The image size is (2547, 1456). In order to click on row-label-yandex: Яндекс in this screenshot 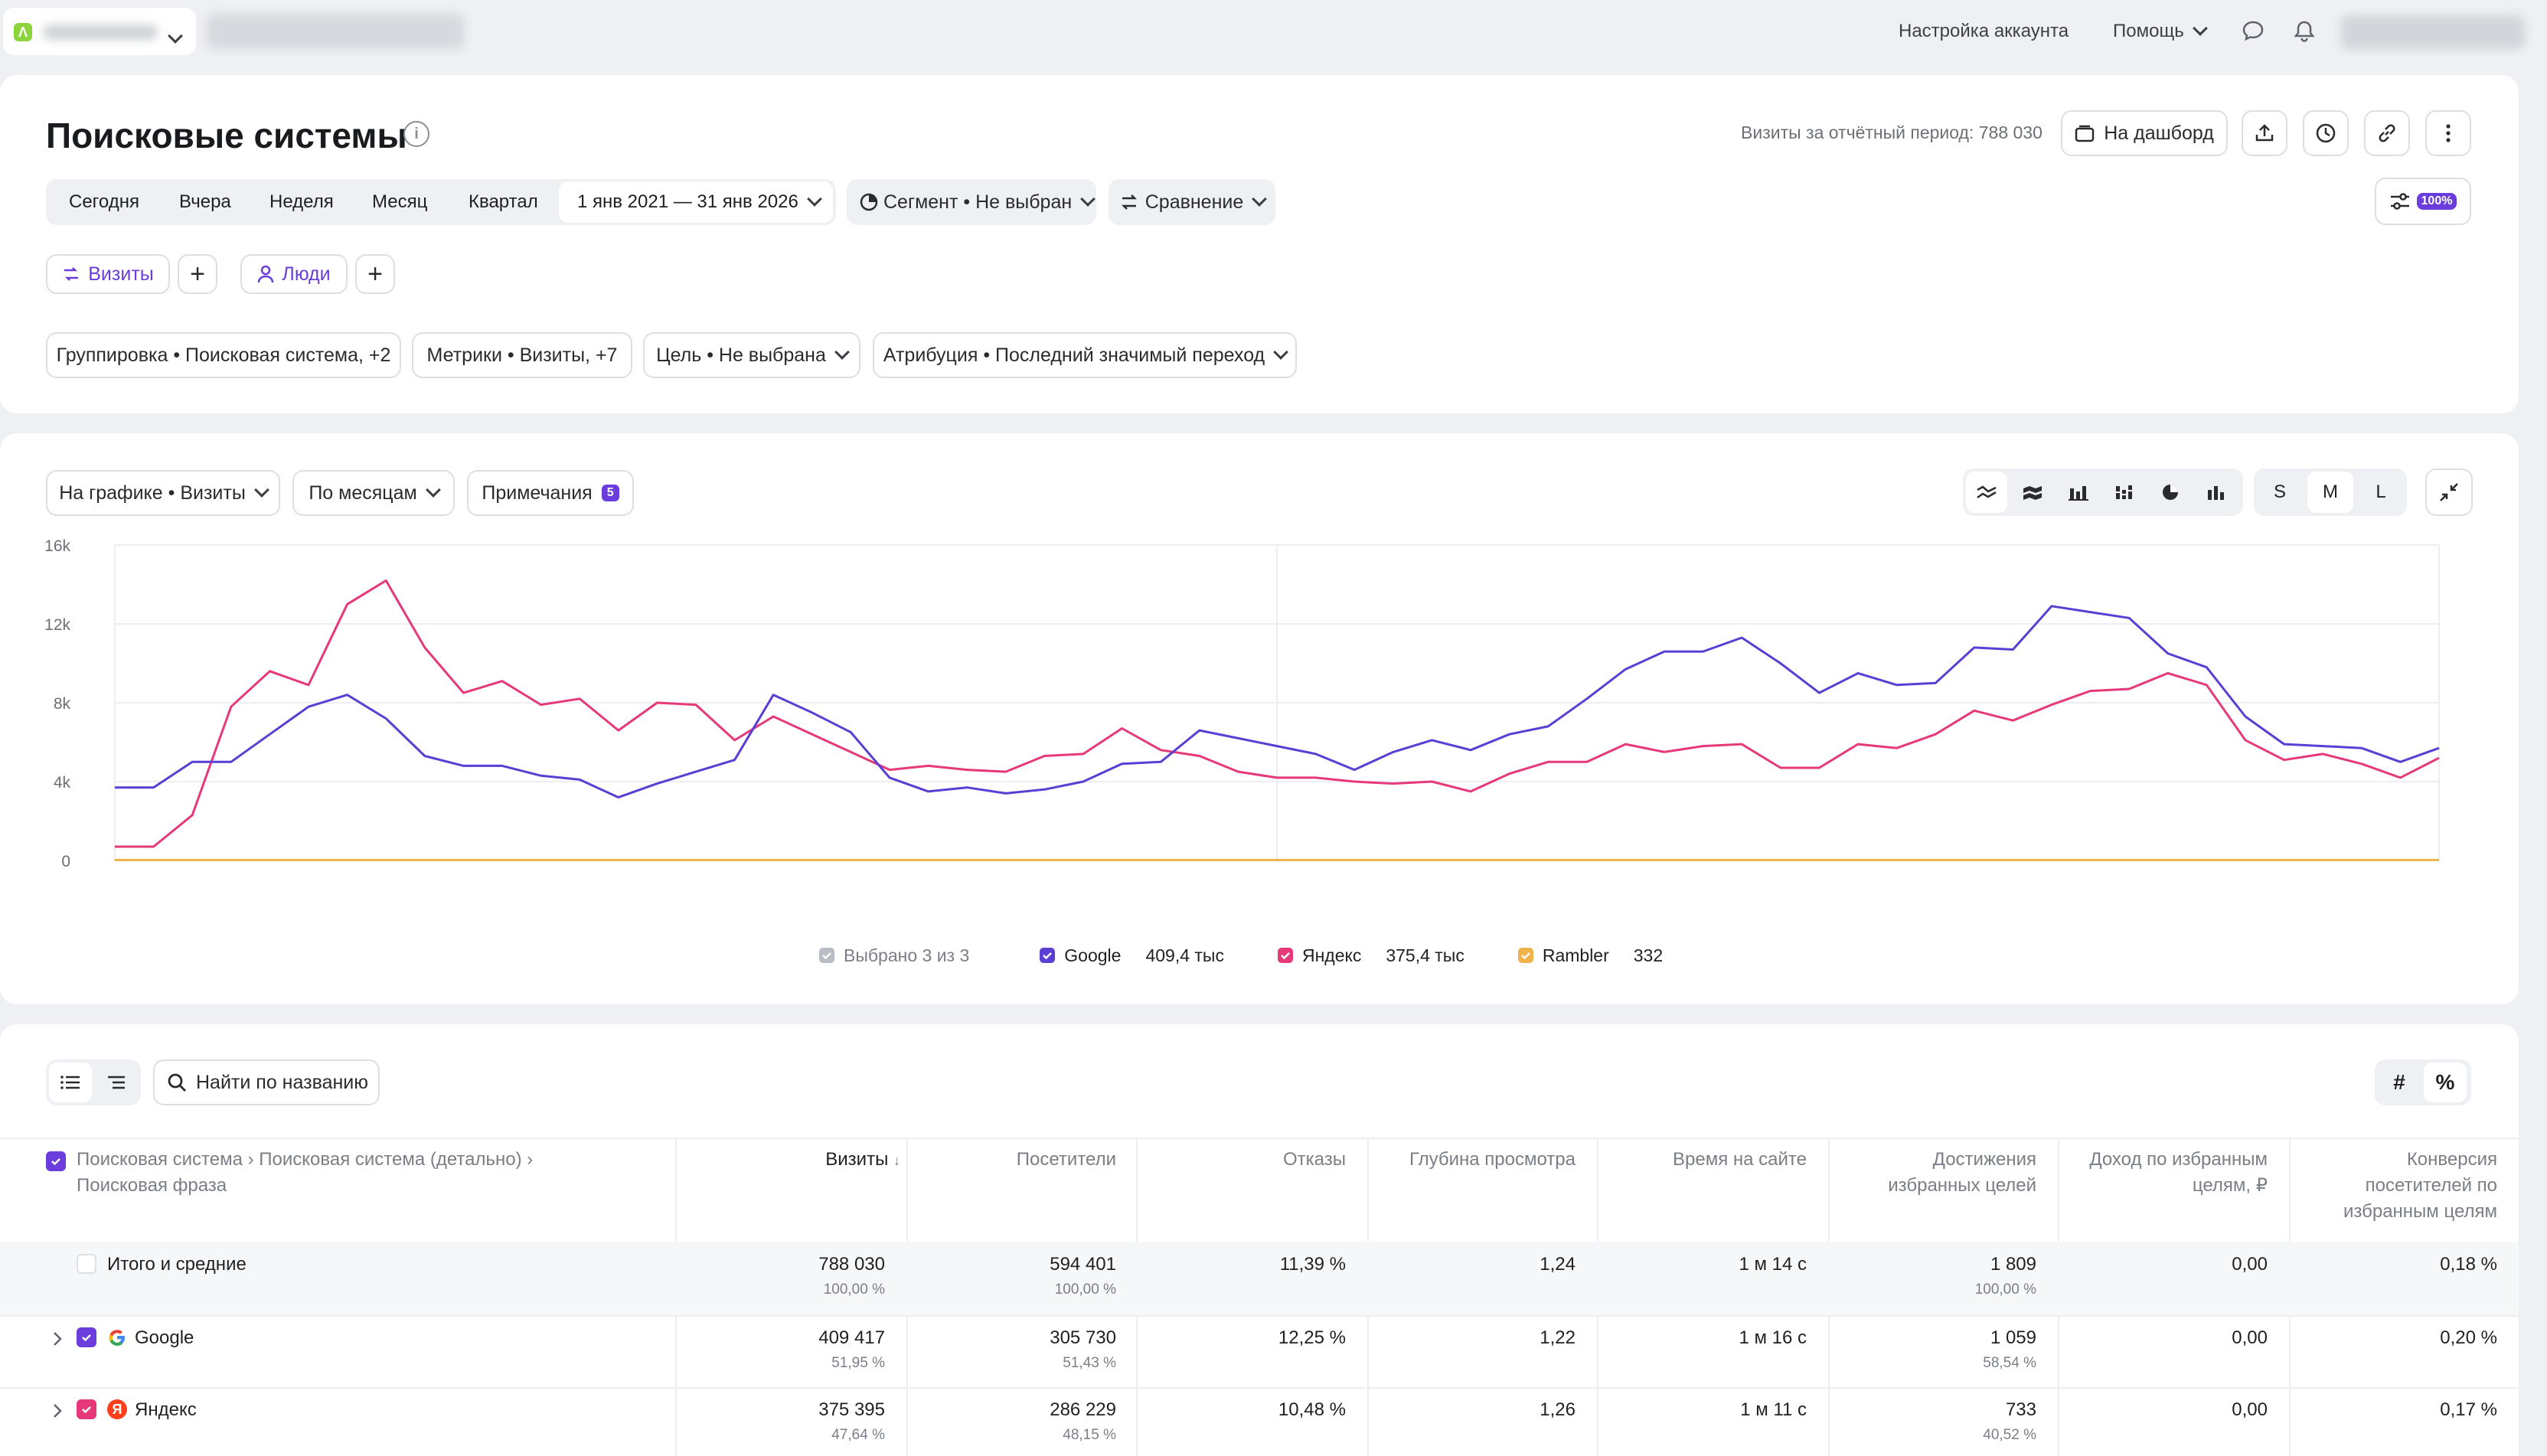, I will do `click(166, 1410)`.